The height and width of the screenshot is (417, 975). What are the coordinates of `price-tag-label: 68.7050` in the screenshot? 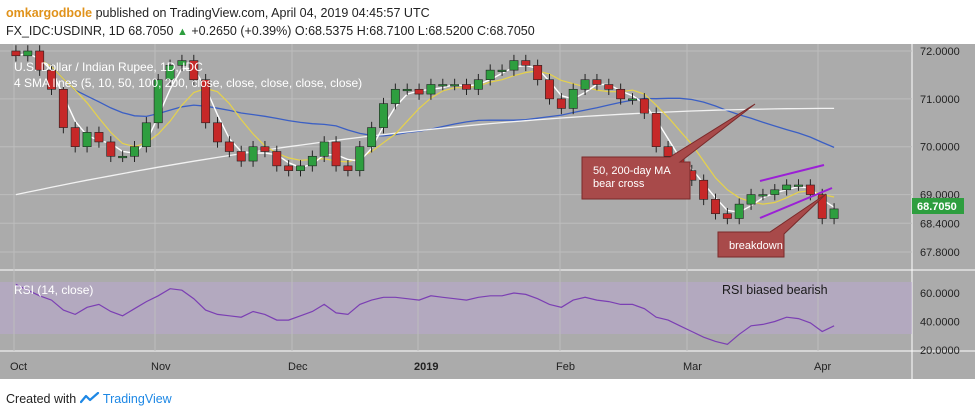 It's located at (937, 207).